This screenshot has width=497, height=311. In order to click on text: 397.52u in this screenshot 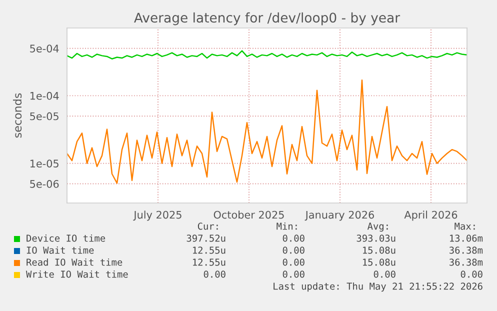, I will do `click(206, 238)`.